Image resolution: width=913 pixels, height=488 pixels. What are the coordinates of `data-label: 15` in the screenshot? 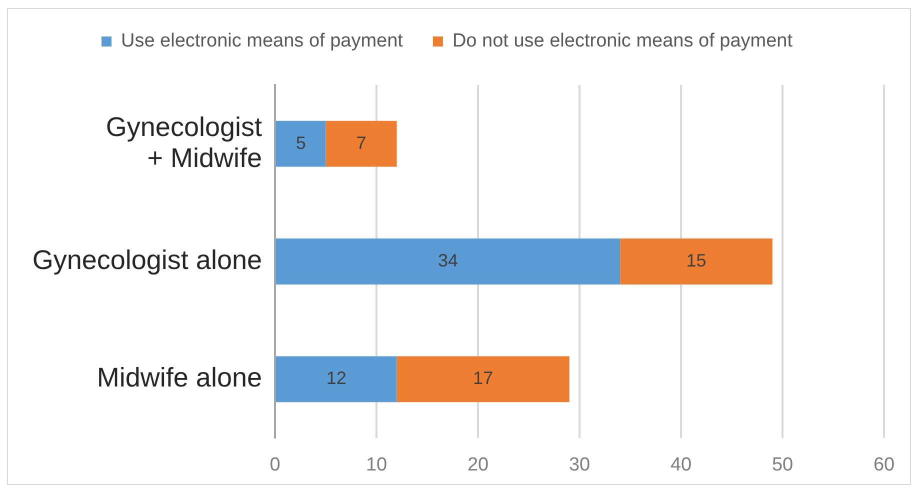 It's located at (696, 260).